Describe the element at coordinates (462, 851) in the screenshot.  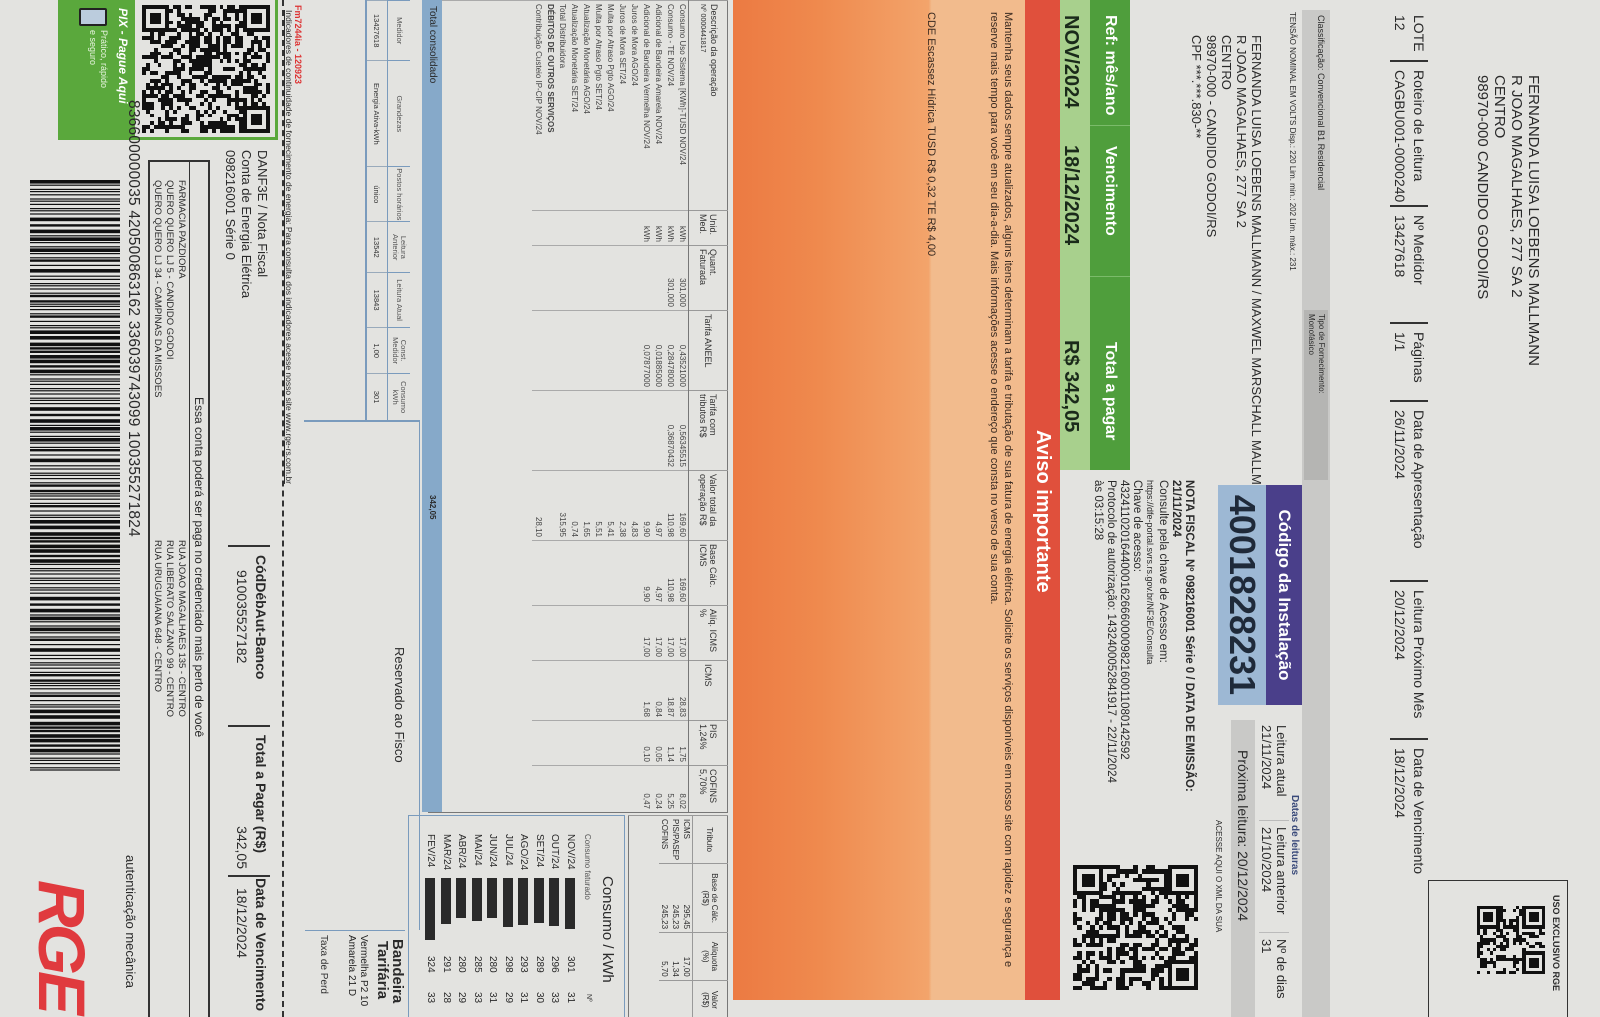
I see `month-label: ABR/24` at that location.